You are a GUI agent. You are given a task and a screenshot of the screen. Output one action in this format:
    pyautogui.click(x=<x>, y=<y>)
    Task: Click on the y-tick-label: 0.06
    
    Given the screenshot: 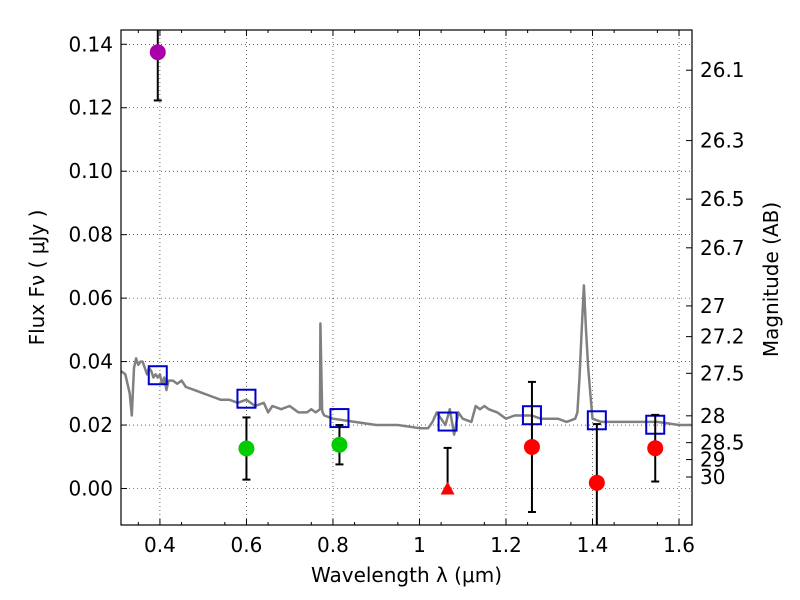 What is the action you would take?
    pyautogui.click(x=90, y=298)
    